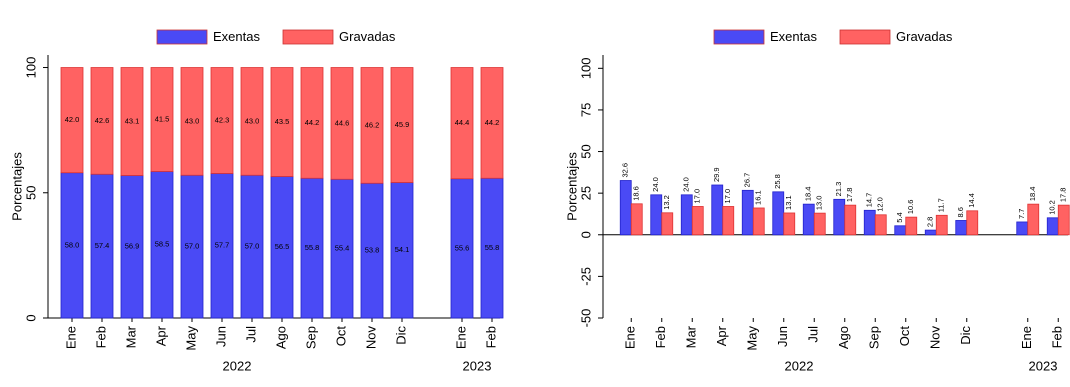 Image resolution: width=1070 pixels, height=387 pixels. I want to click on value-label vl: 45.9, so click(402, 124).